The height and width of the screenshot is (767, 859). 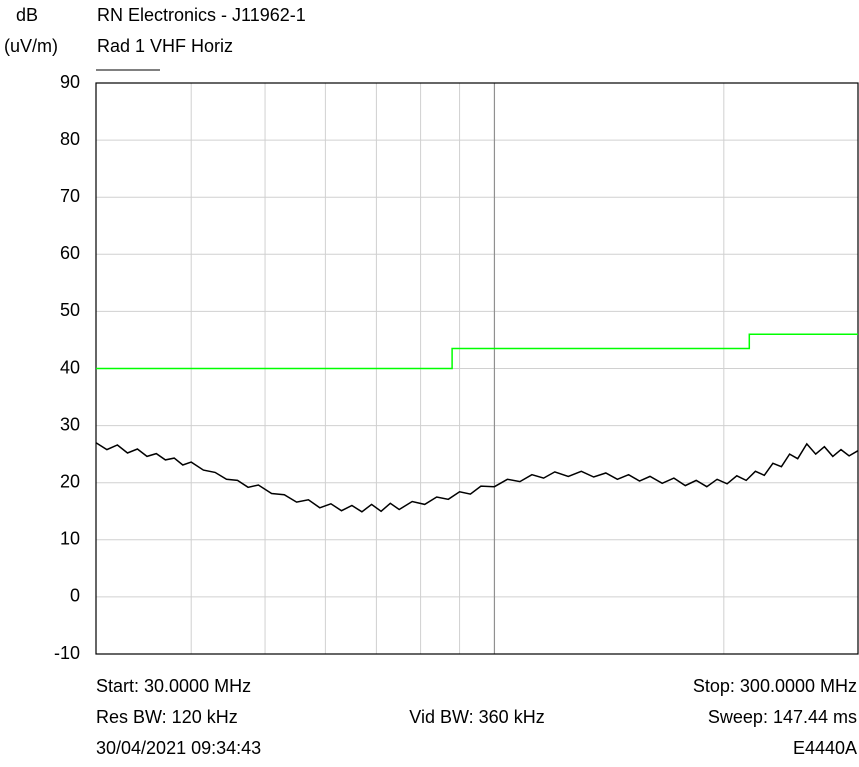 What do you see at coordinates (75, 596) in the screenshot?
I see `y-tick-label: 0` at bounding box center [75, 596].